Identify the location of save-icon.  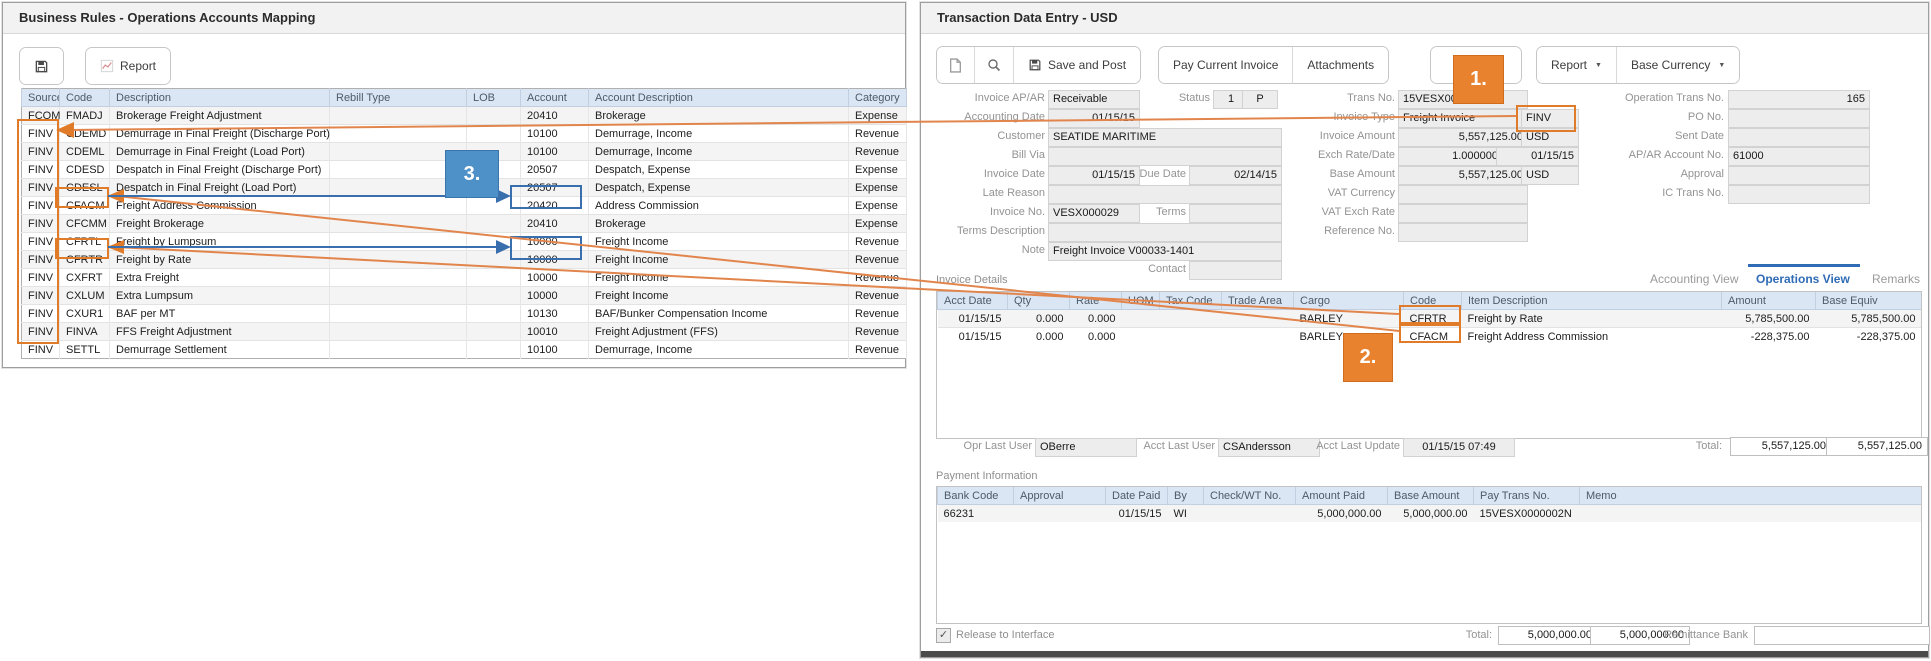
(41, 66).